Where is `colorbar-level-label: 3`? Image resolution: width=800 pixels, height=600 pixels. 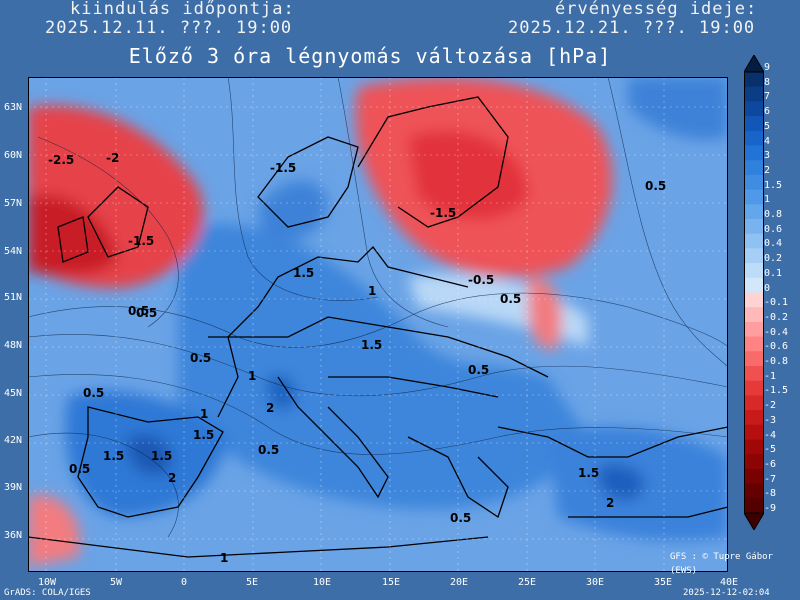
colorbar-level-label: 3 is located at coordinates (767, 156).